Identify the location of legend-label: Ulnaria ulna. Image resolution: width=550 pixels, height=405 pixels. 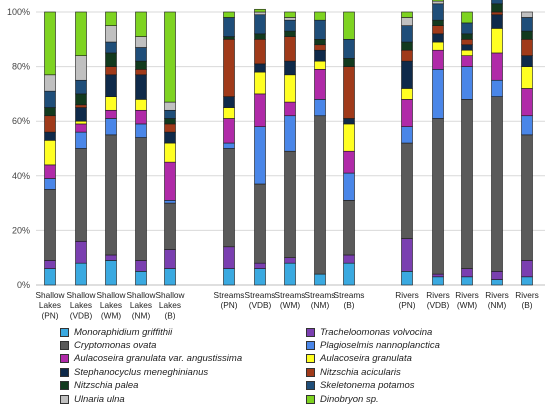
(99, 399).